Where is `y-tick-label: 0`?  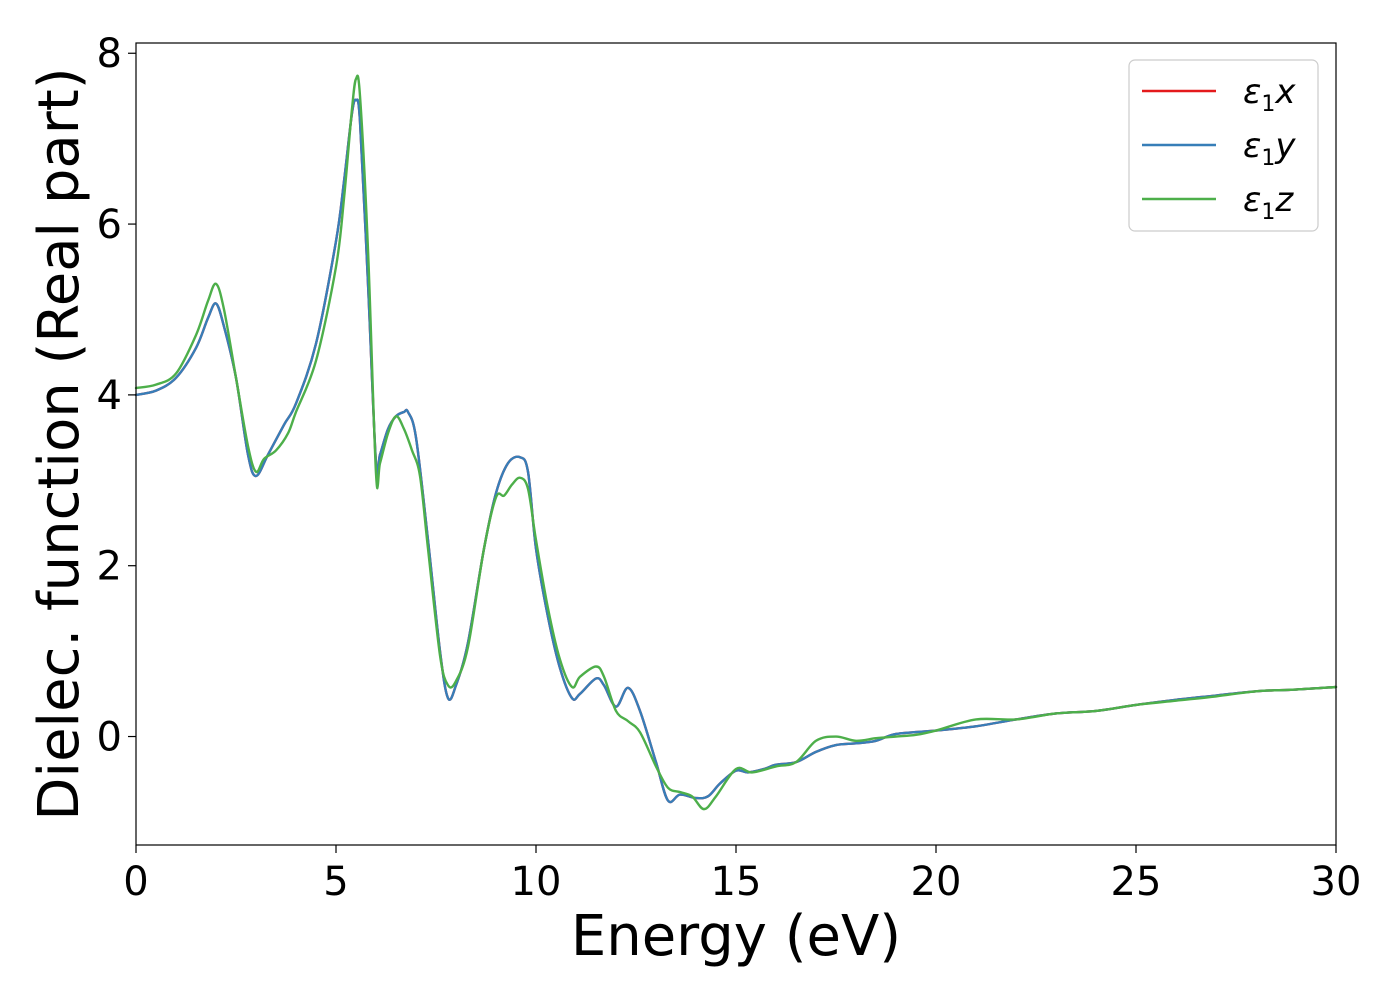 y-tick-label: 0 is located at coordinates (109, 738).